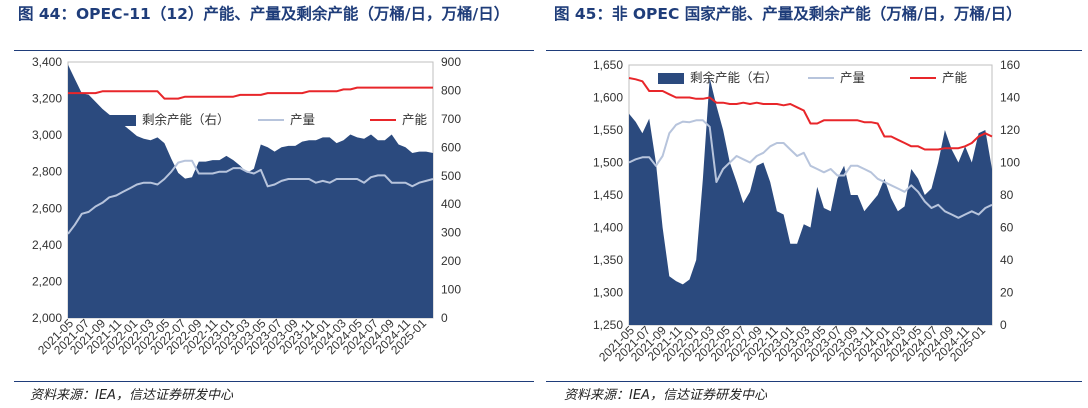 This screenshot has height=408, width=1088. Describe the element at coordinates (608, 65) in the screenshot. I see `y-left-tick-label: 1,650` at that location.